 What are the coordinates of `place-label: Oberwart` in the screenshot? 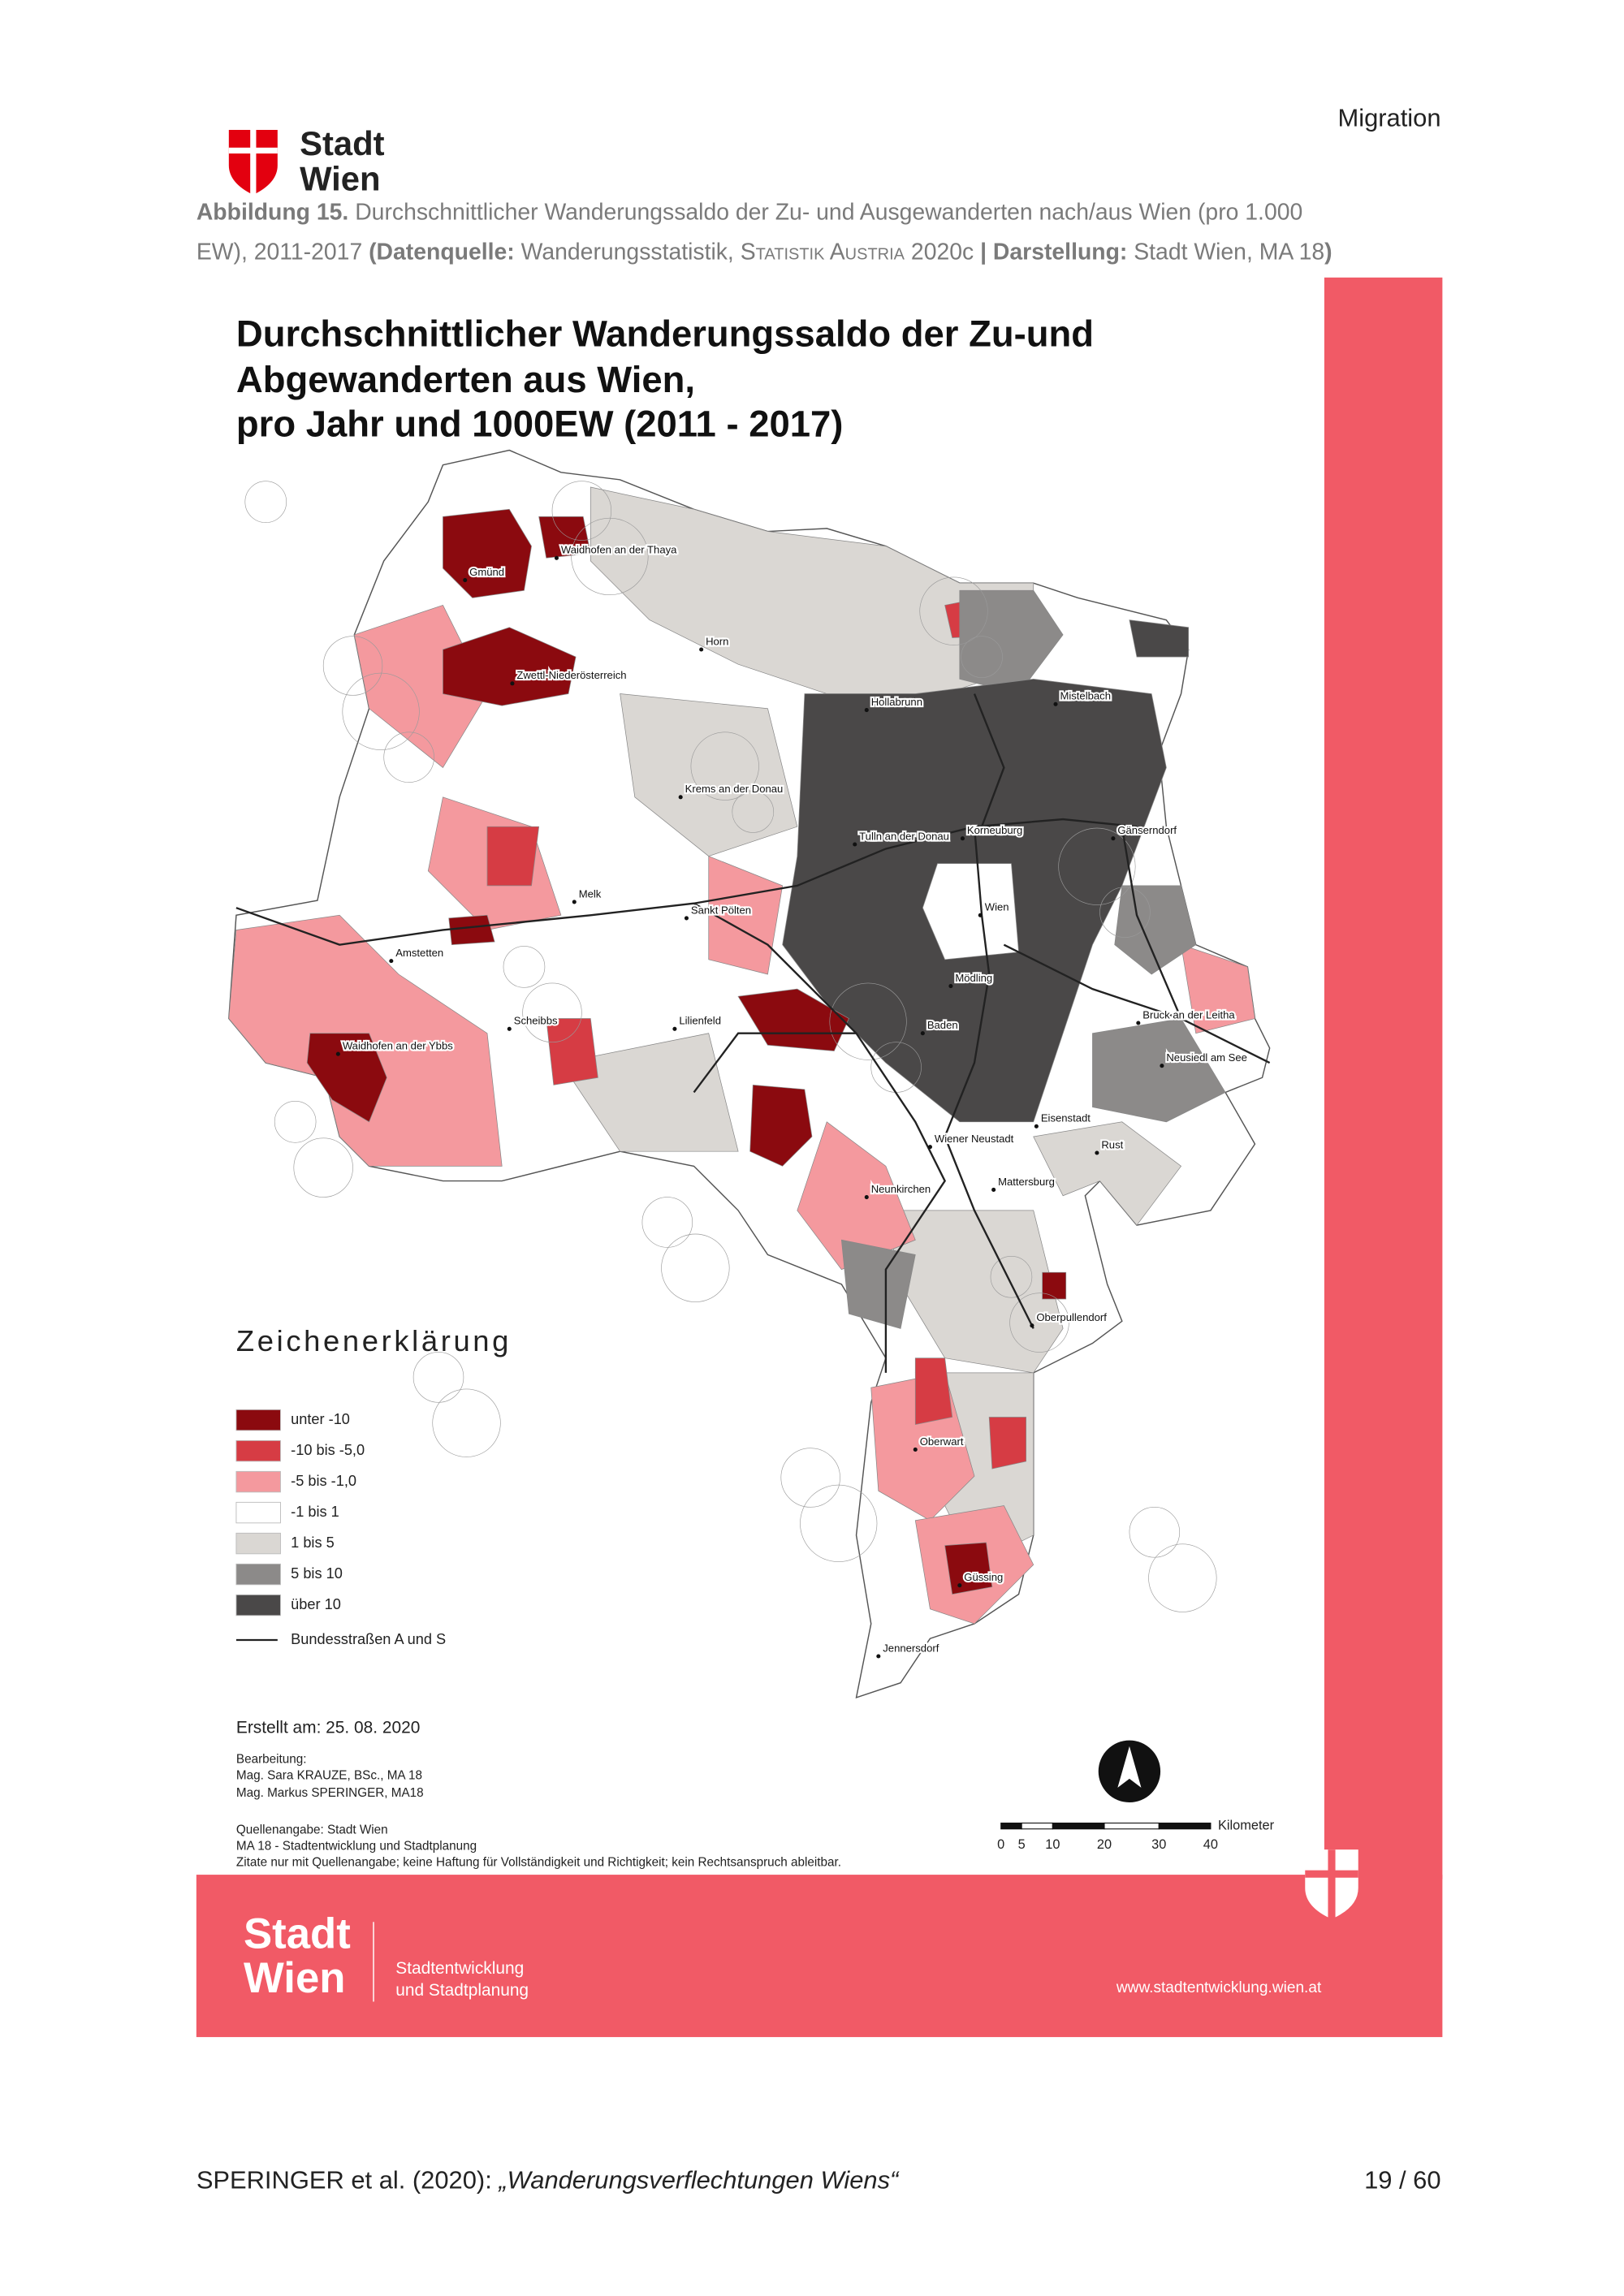 It's located at (942, 1441).